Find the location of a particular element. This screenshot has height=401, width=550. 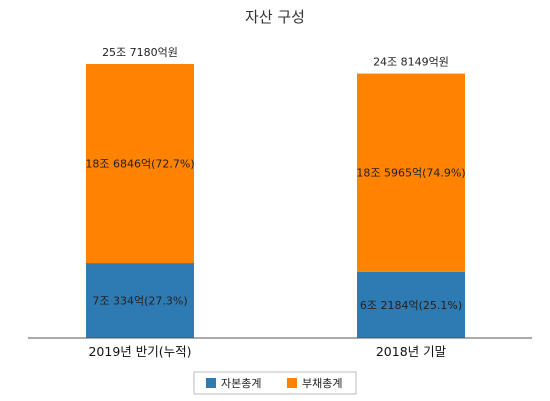

chart-title: 자산 구성 is located at coordinates (275, 17).